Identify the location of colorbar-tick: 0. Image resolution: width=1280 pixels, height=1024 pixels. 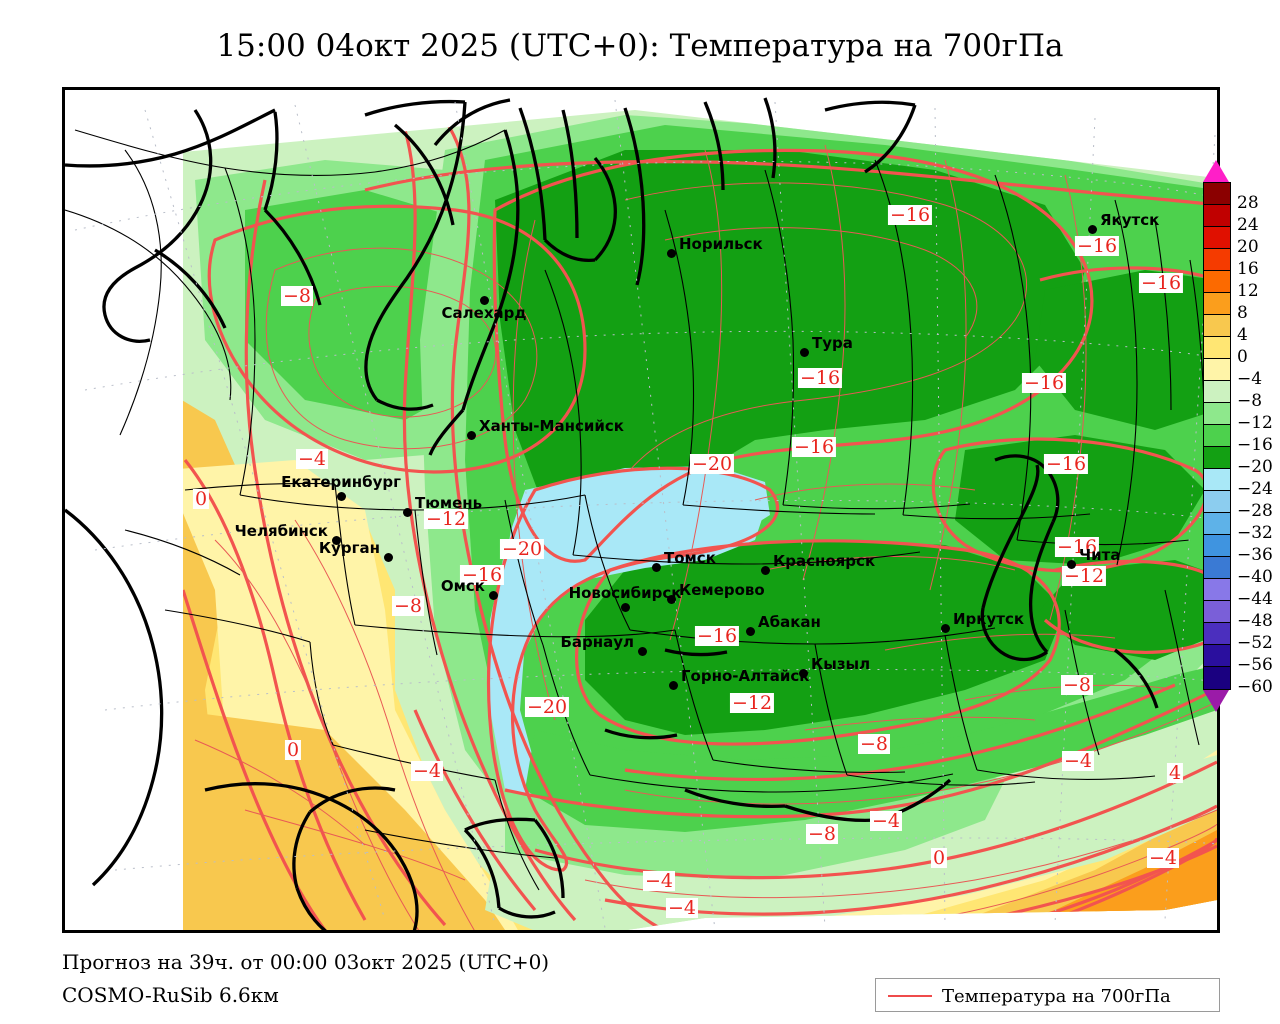
(1242, 357).